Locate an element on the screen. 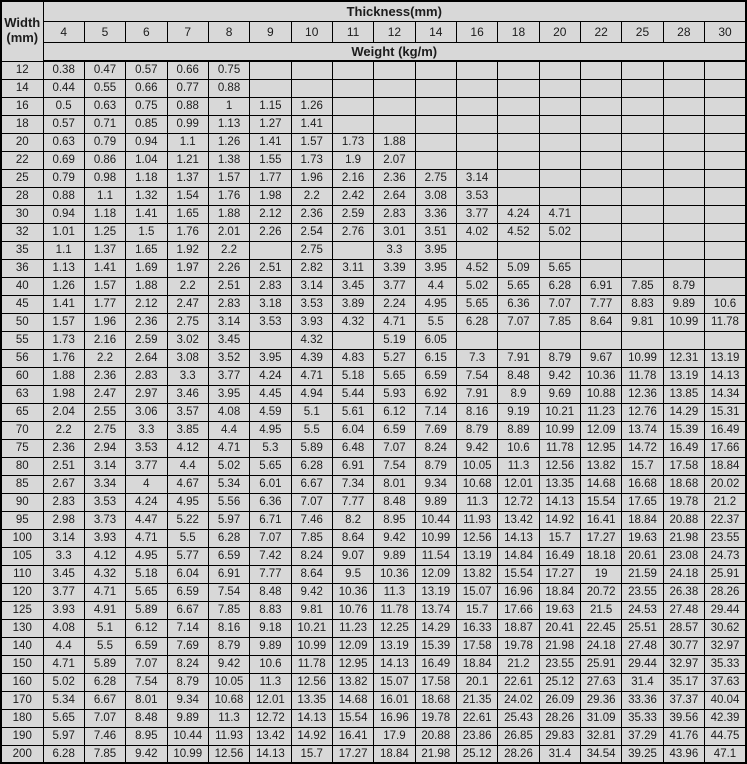 The width and height of the screenshot is (747, 764). thickness-value: 5 is located at coordinates (105, 31).